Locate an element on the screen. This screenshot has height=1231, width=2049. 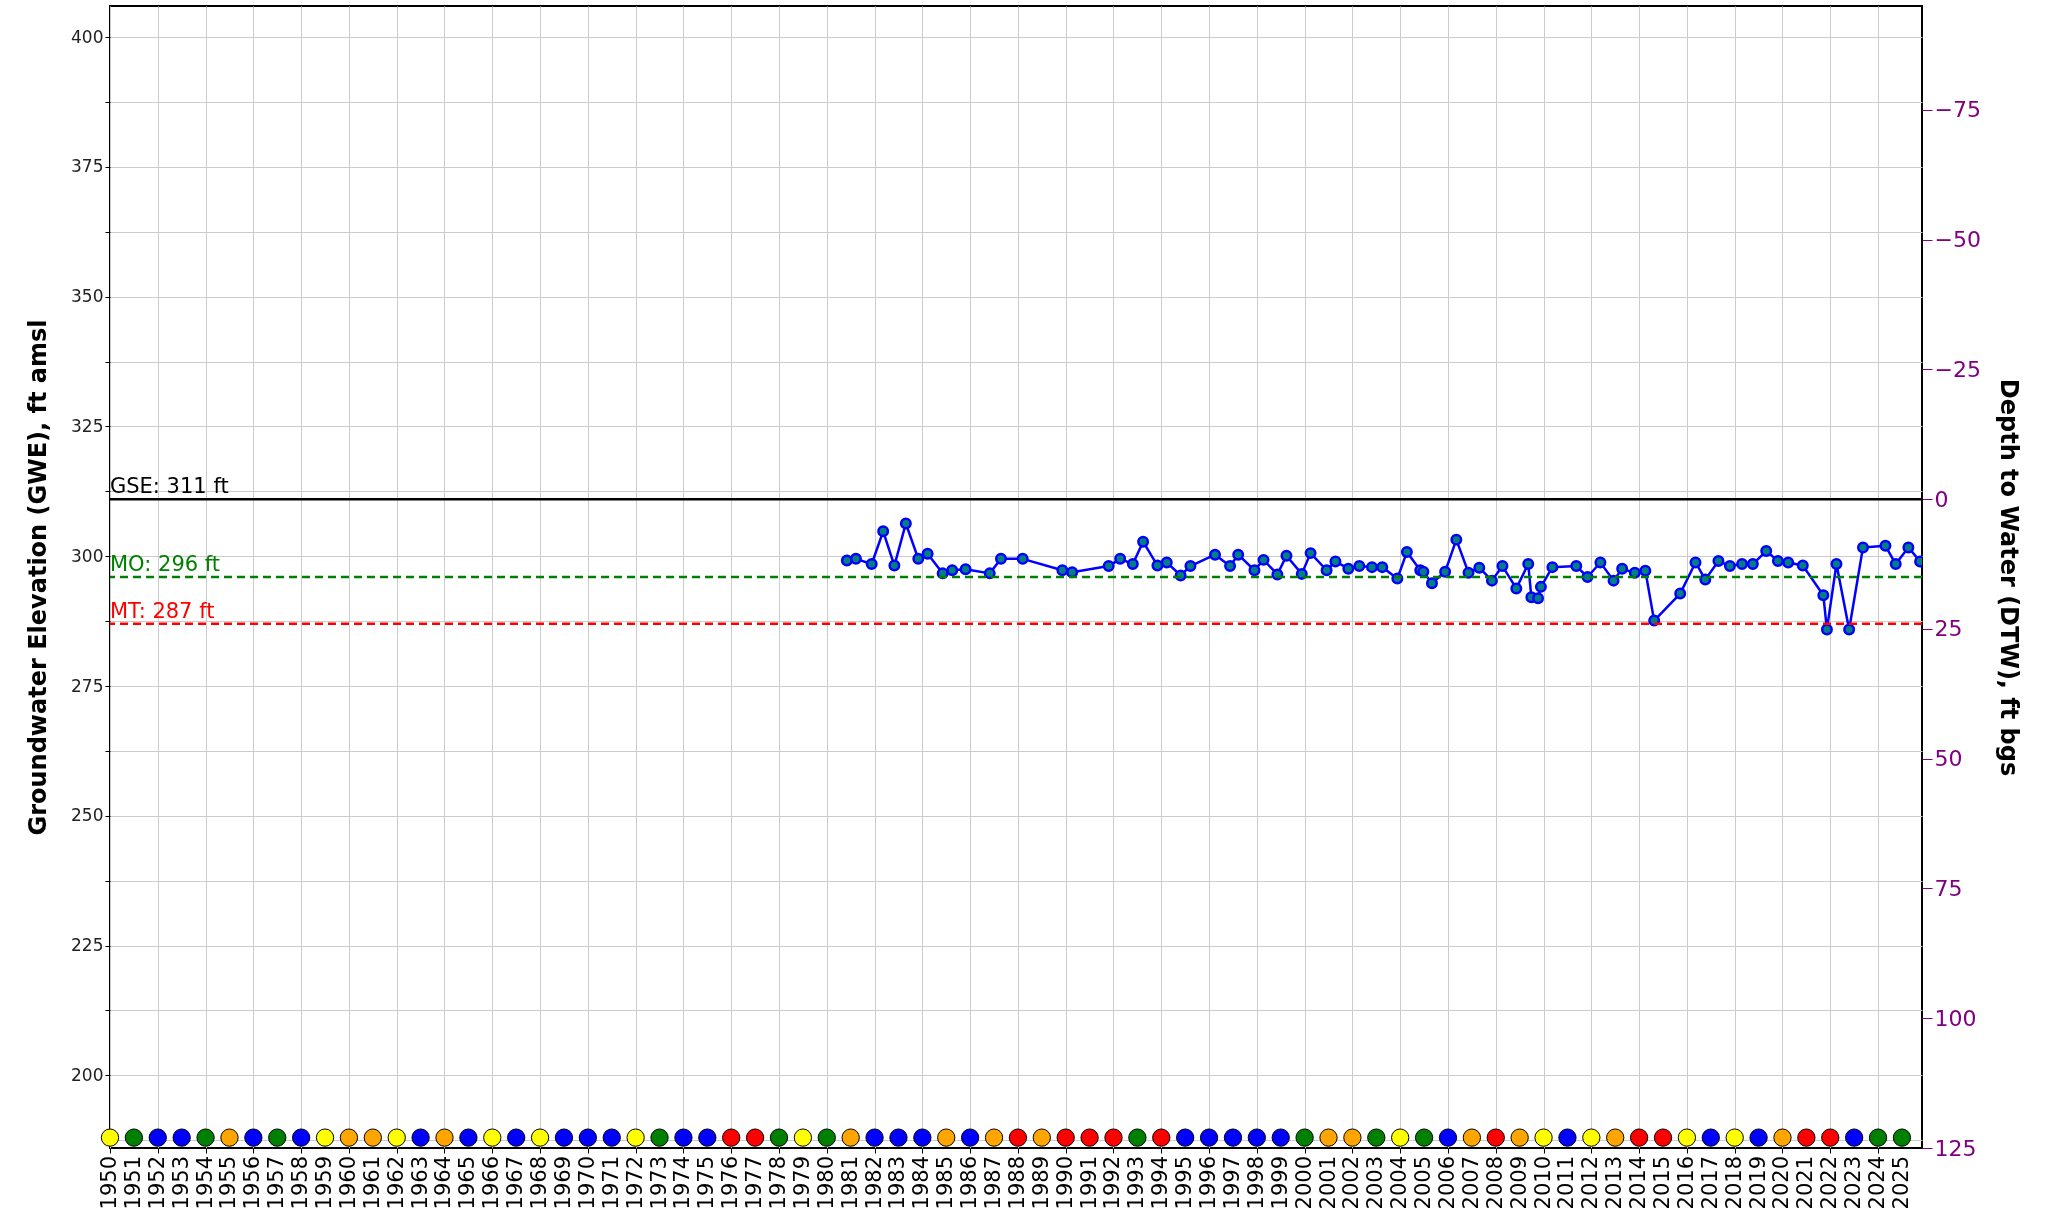
x-tick-label: 2018 is located at coordinates (1733, 1183).